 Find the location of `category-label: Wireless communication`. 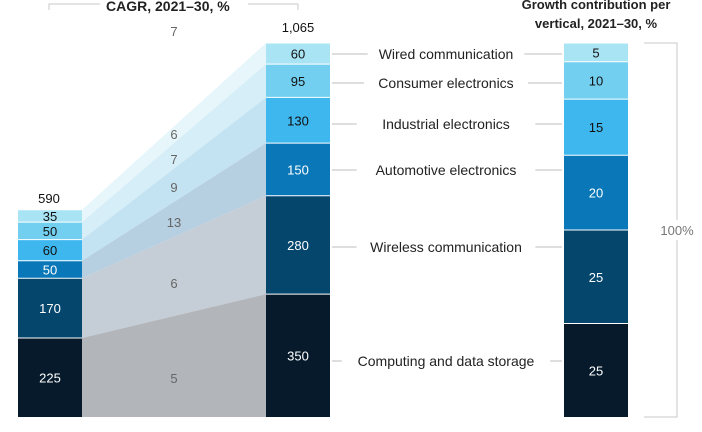

category-label: Wireless communication is located at coordinates (446, 247).